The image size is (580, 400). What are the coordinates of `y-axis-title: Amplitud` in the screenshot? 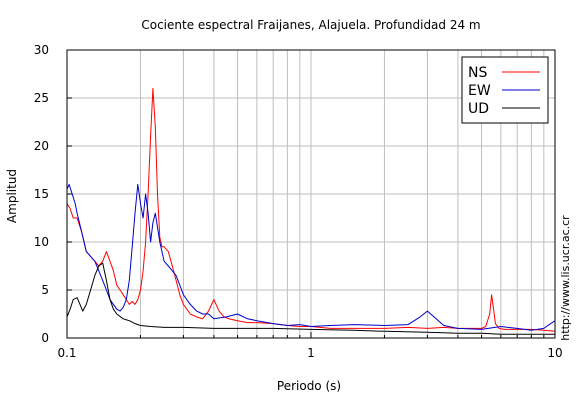 It's located at (12, 196).